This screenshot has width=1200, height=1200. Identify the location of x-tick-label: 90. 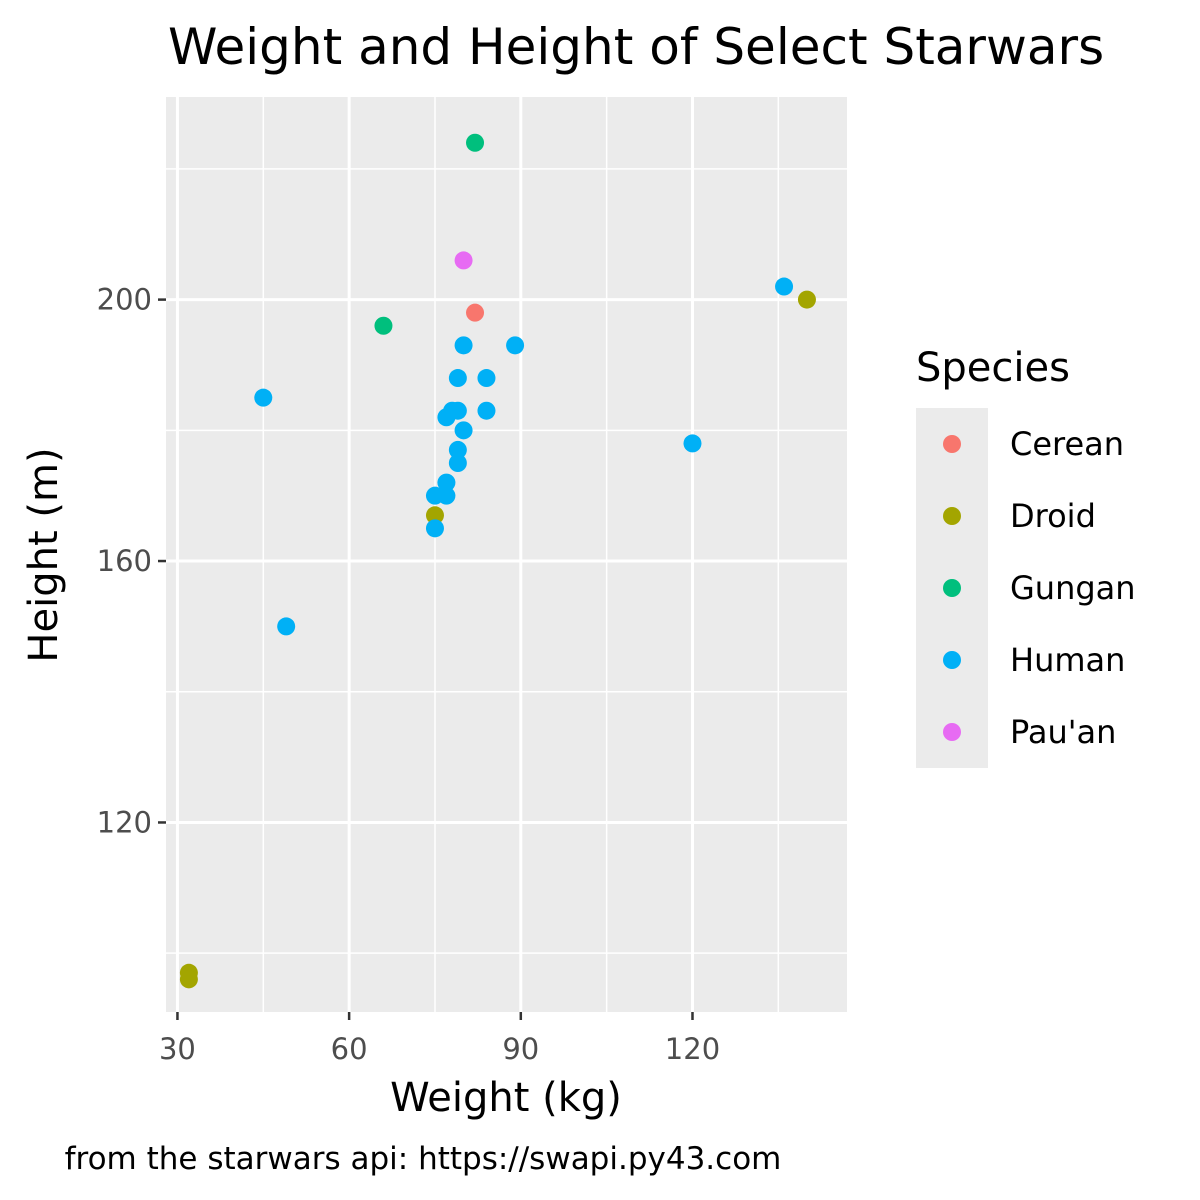
(520, 1049).